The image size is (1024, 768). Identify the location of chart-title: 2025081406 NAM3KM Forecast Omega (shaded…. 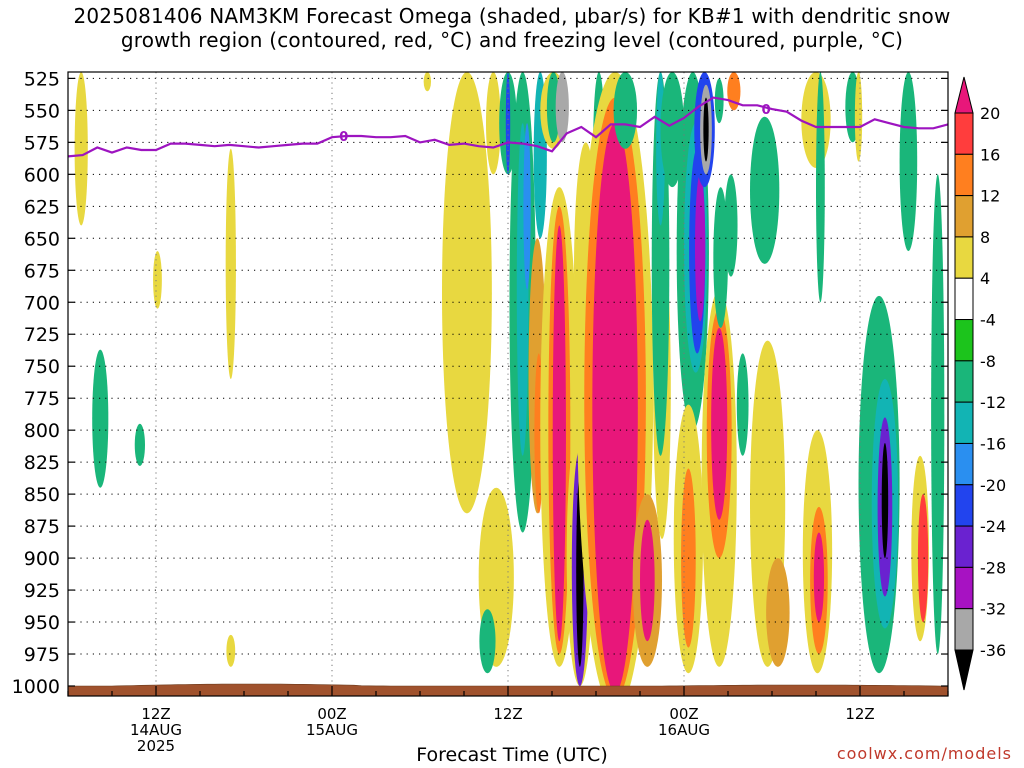
(512, 28).